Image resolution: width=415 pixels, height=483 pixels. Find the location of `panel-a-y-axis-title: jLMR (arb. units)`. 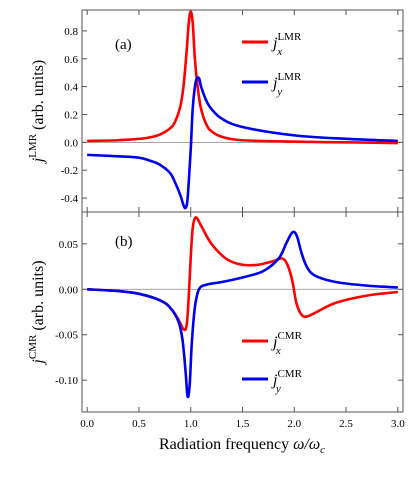

panel-a-y-axis-title: jLMR (arb. units) is located at coordinates (37, 112).